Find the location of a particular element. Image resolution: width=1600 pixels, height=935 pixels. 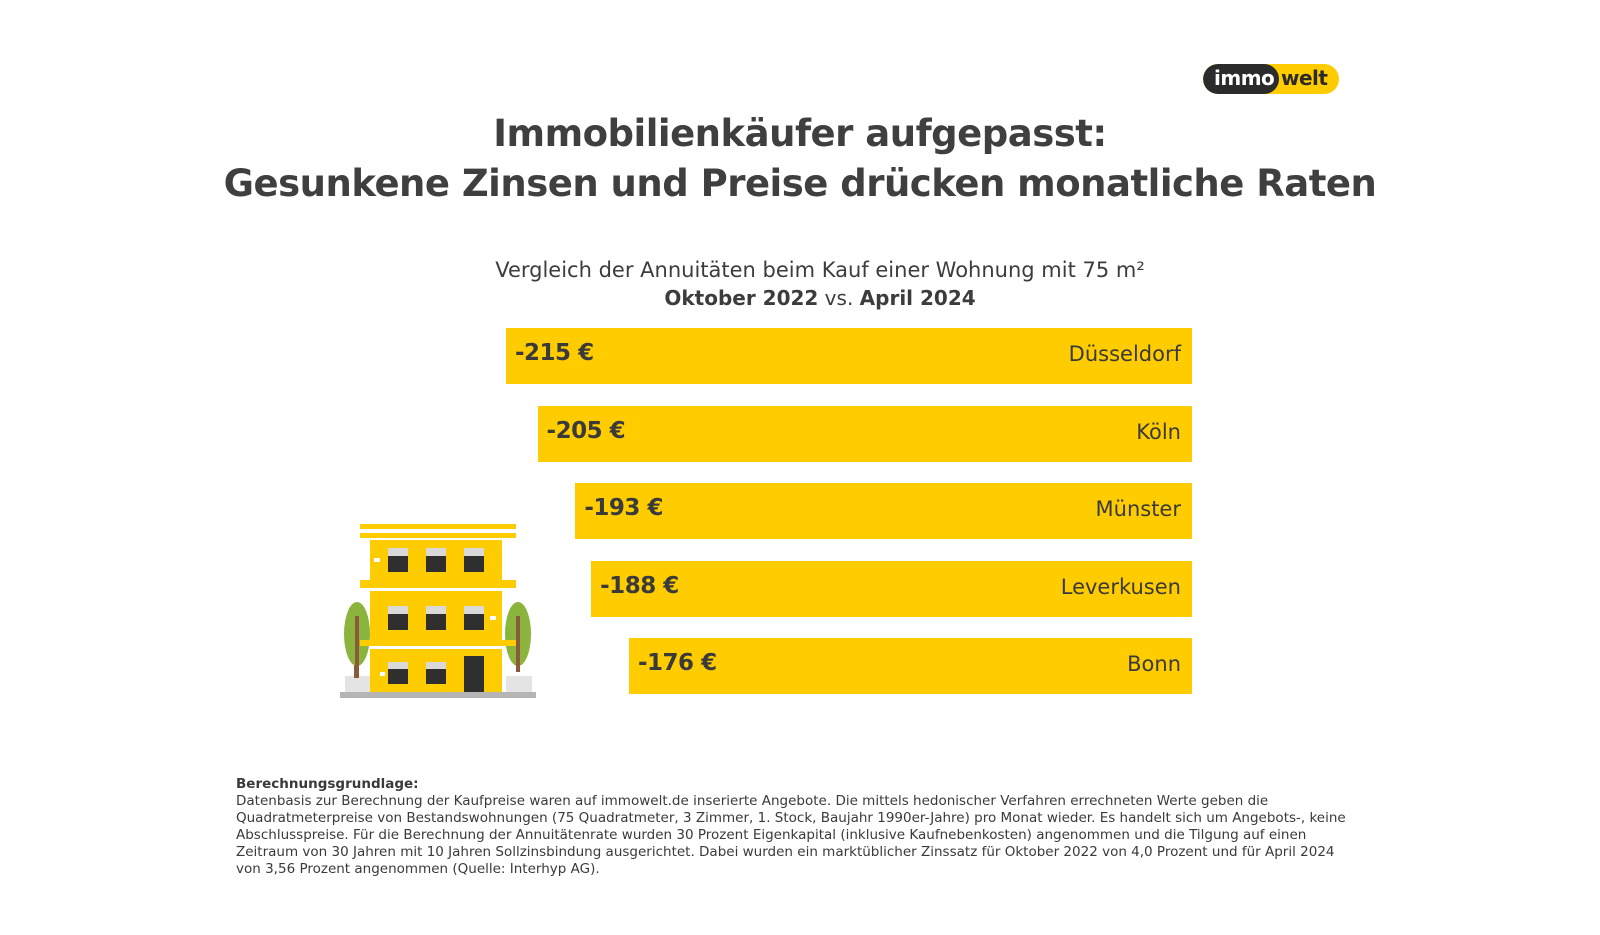

immowelt-logo: immo welt is located at coordinates (1271, 79).